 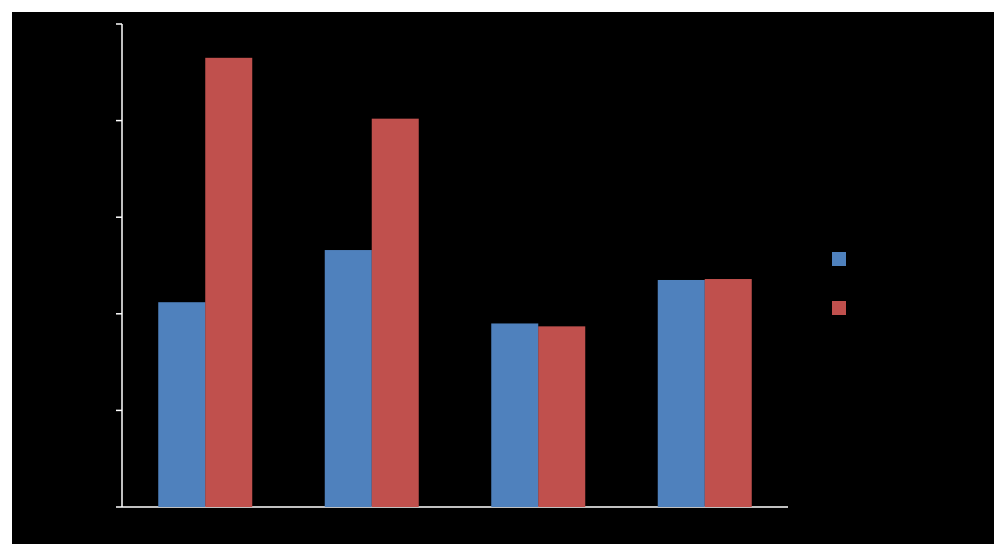 I want to click on data-label: cB, so click(x=395, y=99).